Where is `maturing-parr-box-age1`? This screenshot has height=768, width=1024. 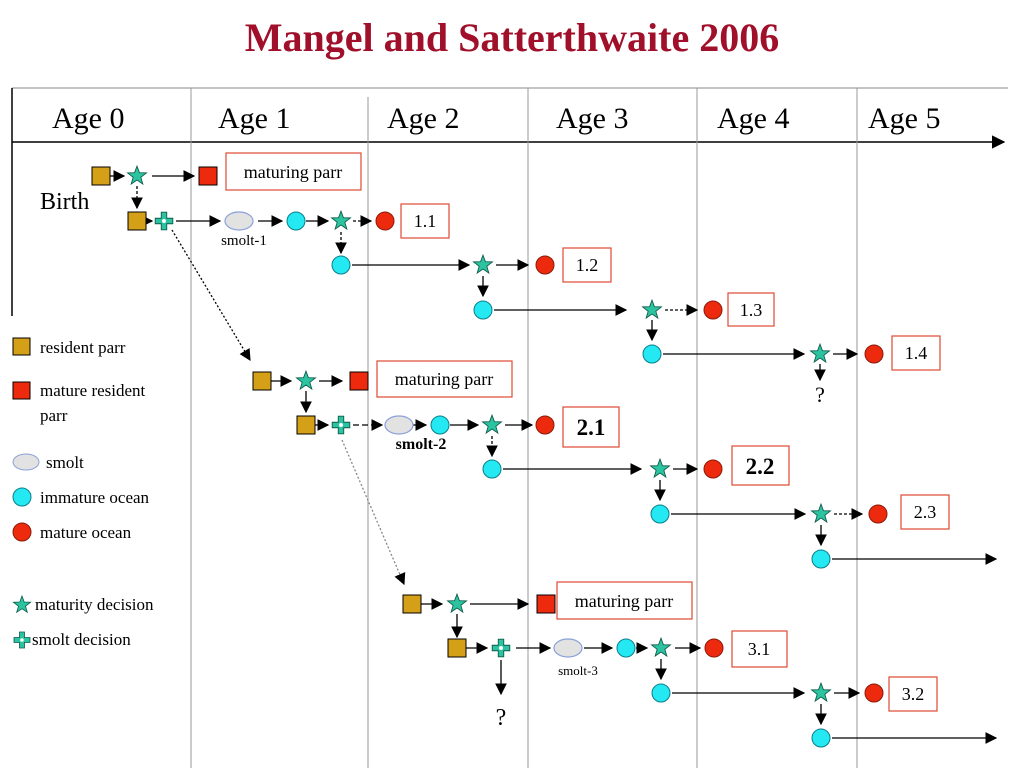
maturing-parr-box-age1 is located at coordinates (444, 379).